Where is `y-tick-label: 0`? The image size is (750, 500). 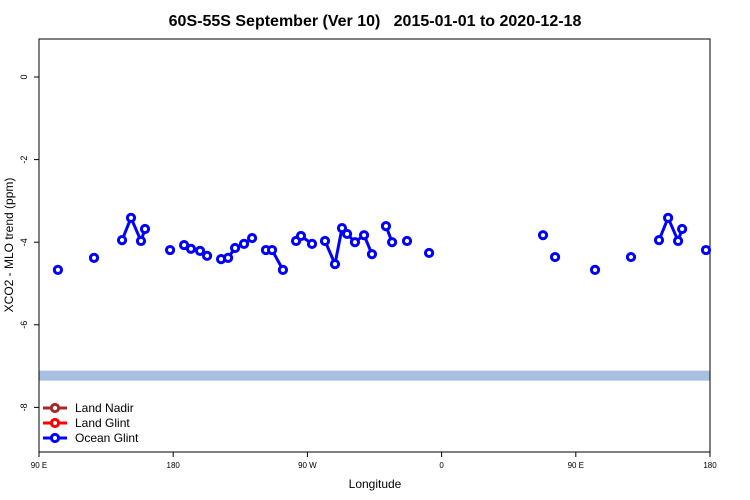
y-tick-label: 0 is located at coordinates (24, 76).